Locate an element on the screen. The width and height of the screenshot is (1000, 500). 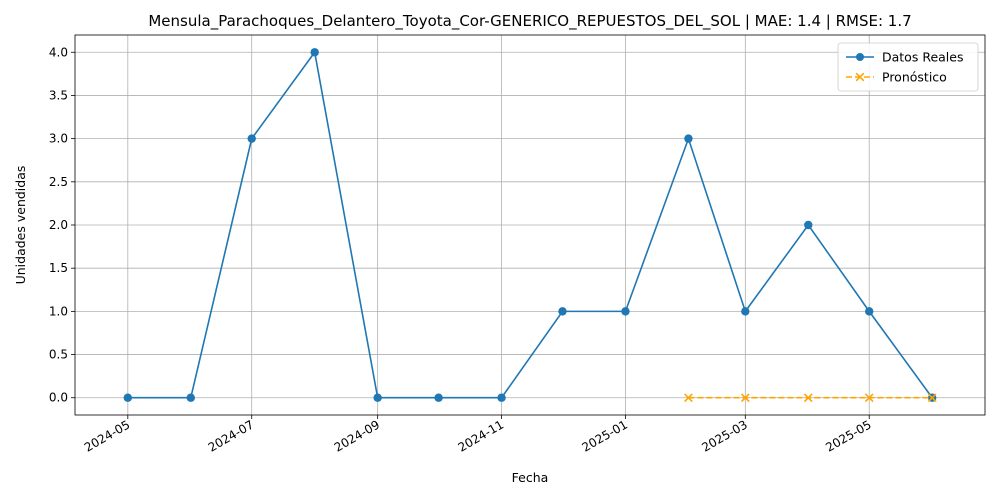
y-axis-label: Unidades vendidas is located at coordinates (20, 225).